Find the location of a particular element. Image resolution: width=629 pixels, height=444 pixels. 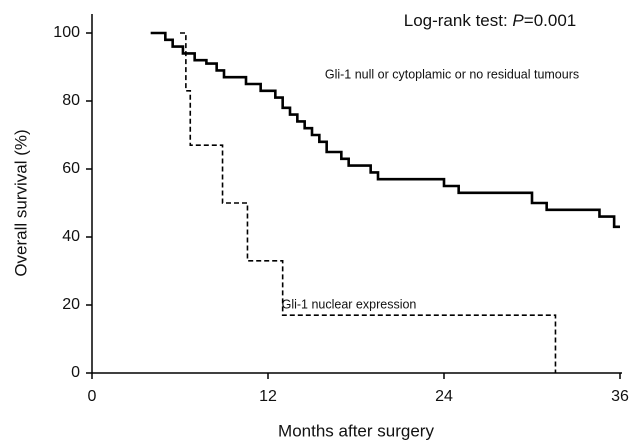

x-axis-label: Months after surgery is located at coordinates (356, 430).